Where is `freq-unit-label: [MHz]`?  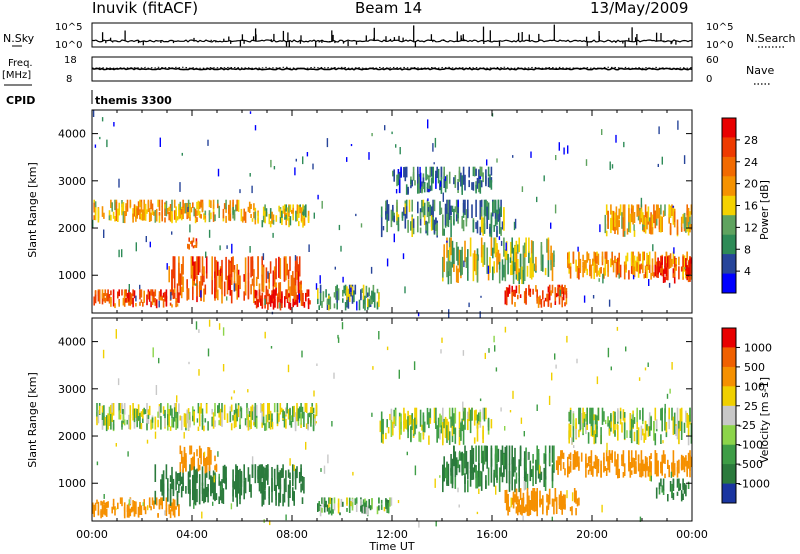 freq-unit-label: [MHz] is located at coordinates (16, 75).